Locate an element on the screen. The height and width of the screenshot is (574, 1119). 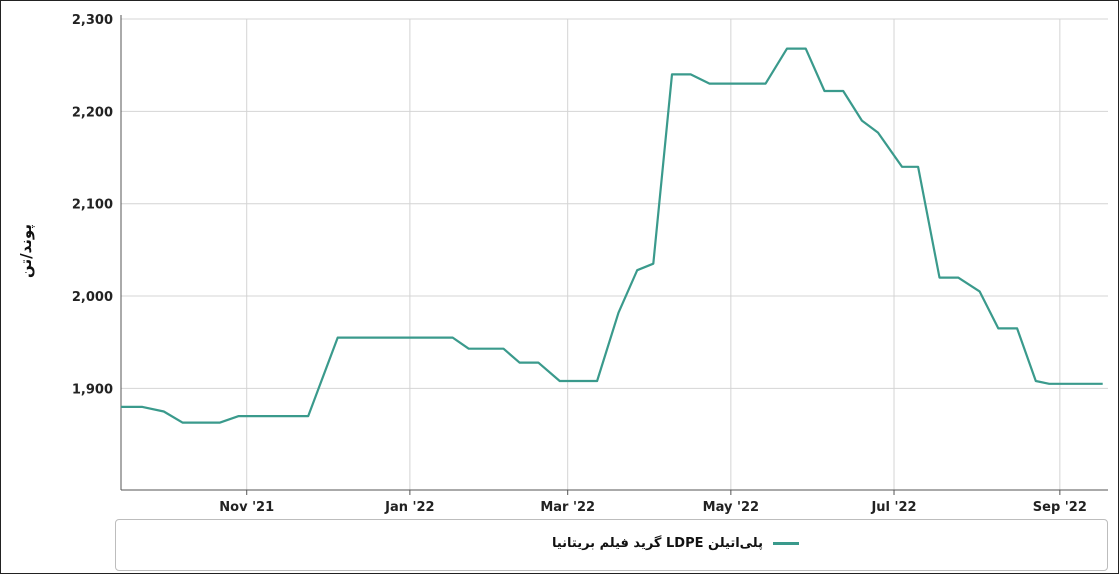
y-tick-label: 2,200 is located at coordinates (92, 112).